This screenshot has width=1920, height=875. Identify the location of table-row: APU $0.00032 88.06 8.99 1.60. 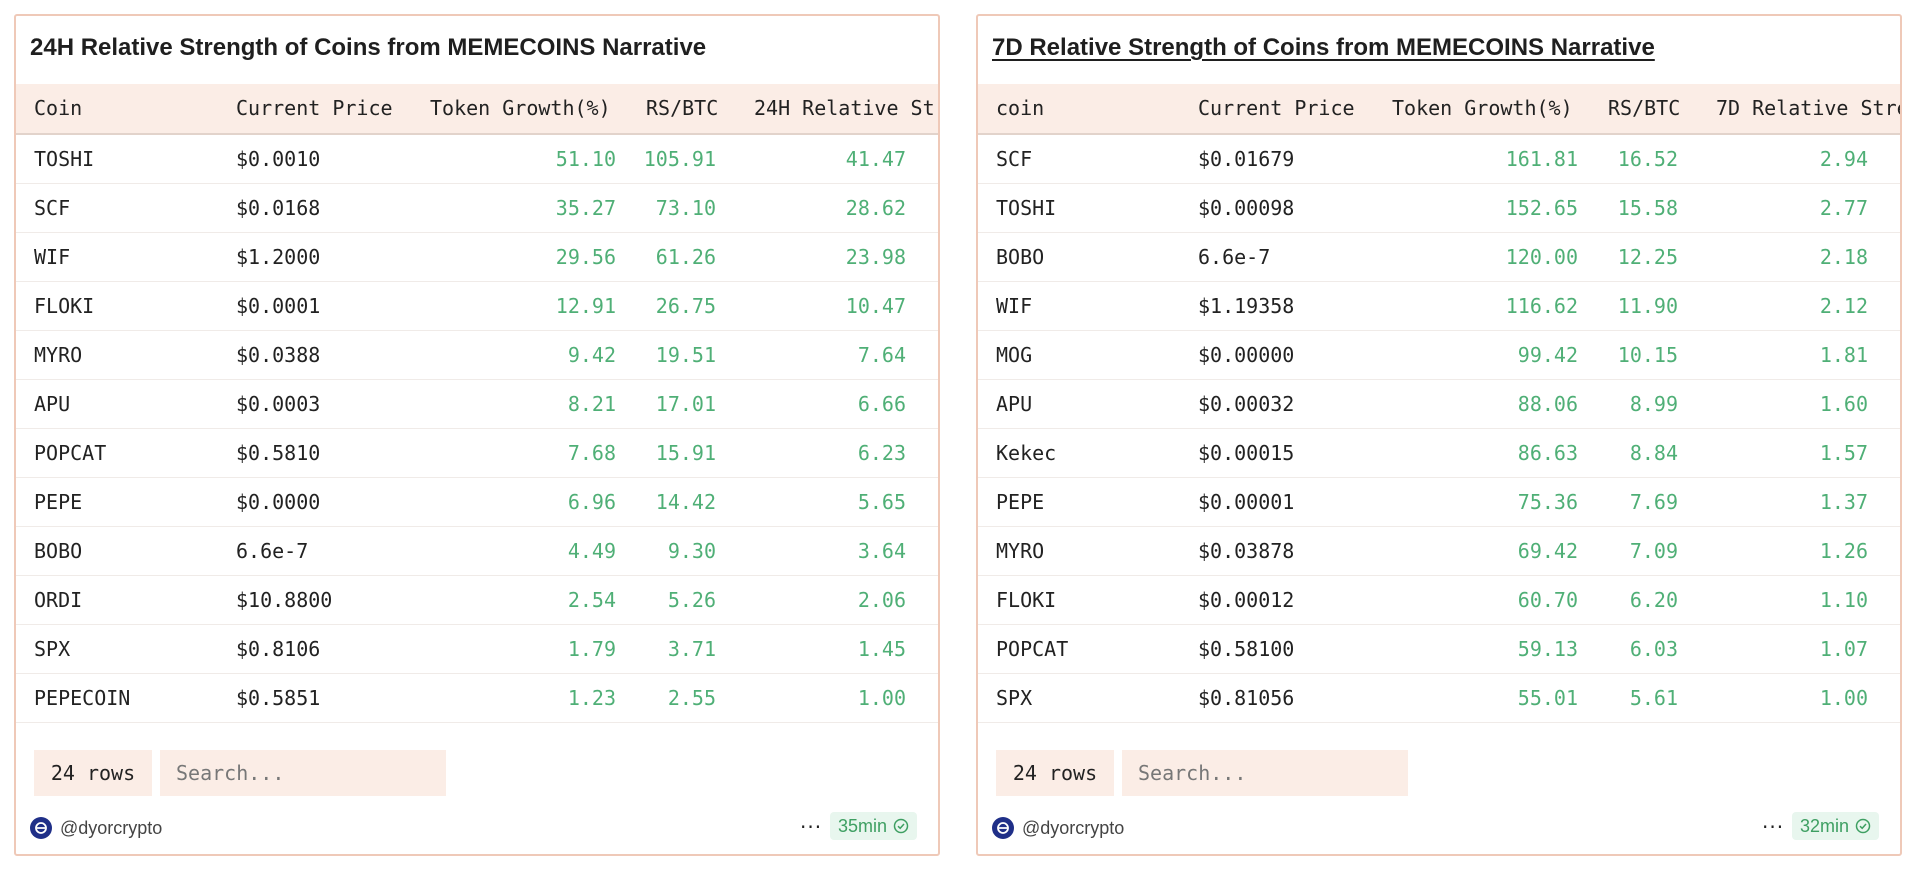
(1439, 404).